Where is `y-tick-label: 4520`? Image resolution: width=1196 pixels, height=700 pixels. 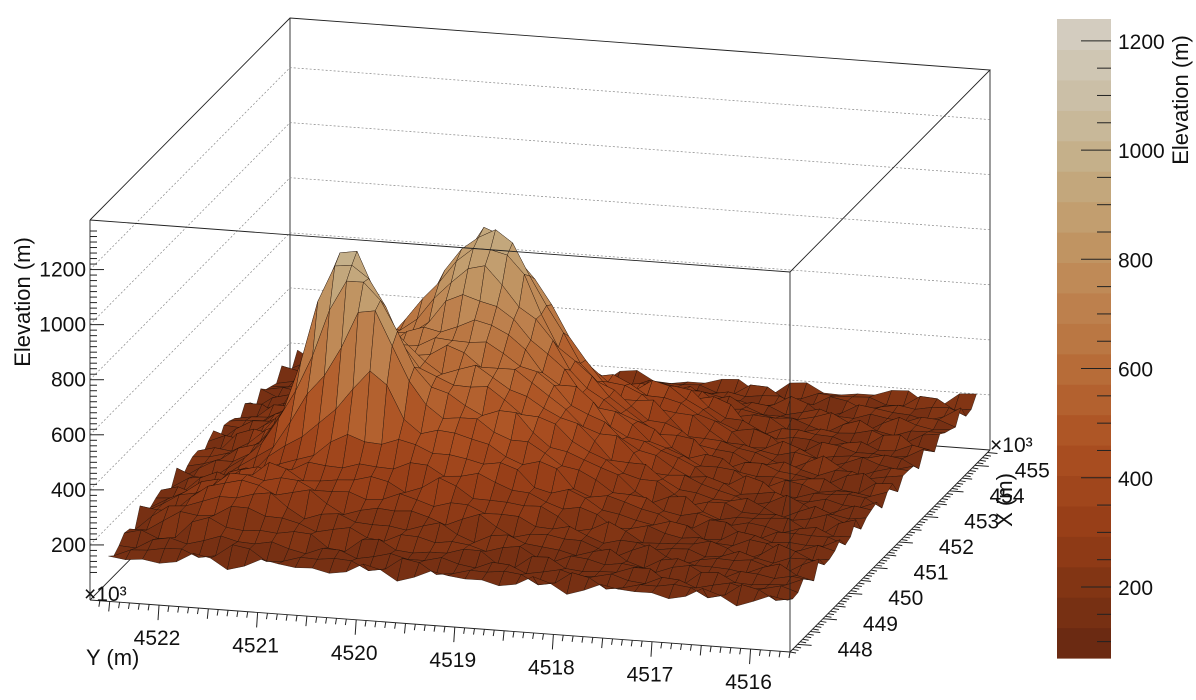
y-tick-label: 4520 is located at coordinates (354, 653).